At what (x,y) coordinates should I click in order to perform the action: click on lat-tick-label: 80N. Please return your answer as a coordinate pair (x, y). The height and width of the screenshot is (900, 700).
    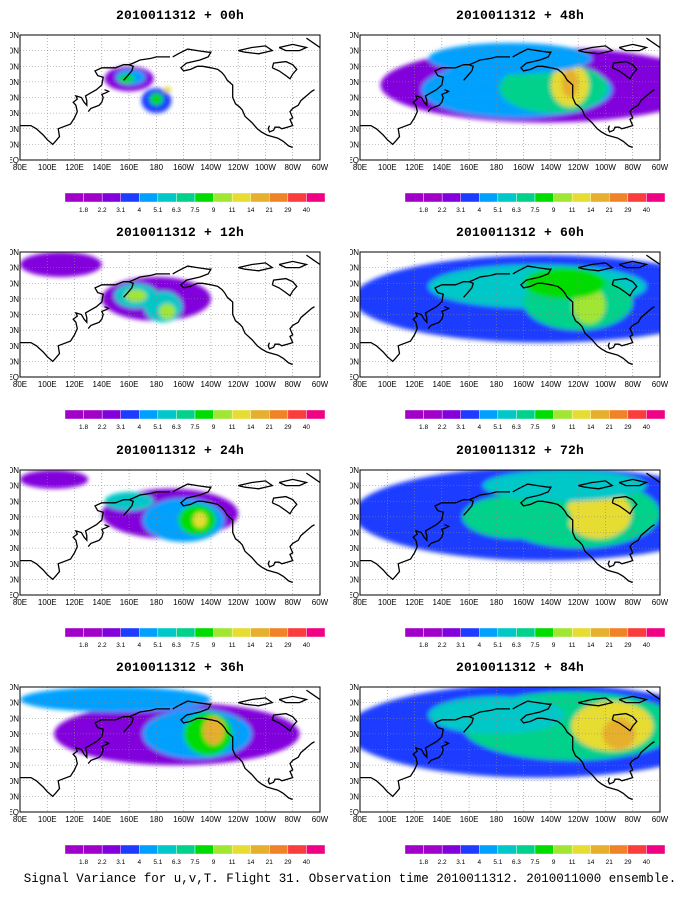
    Looking at the image, I should click on (14, 252).